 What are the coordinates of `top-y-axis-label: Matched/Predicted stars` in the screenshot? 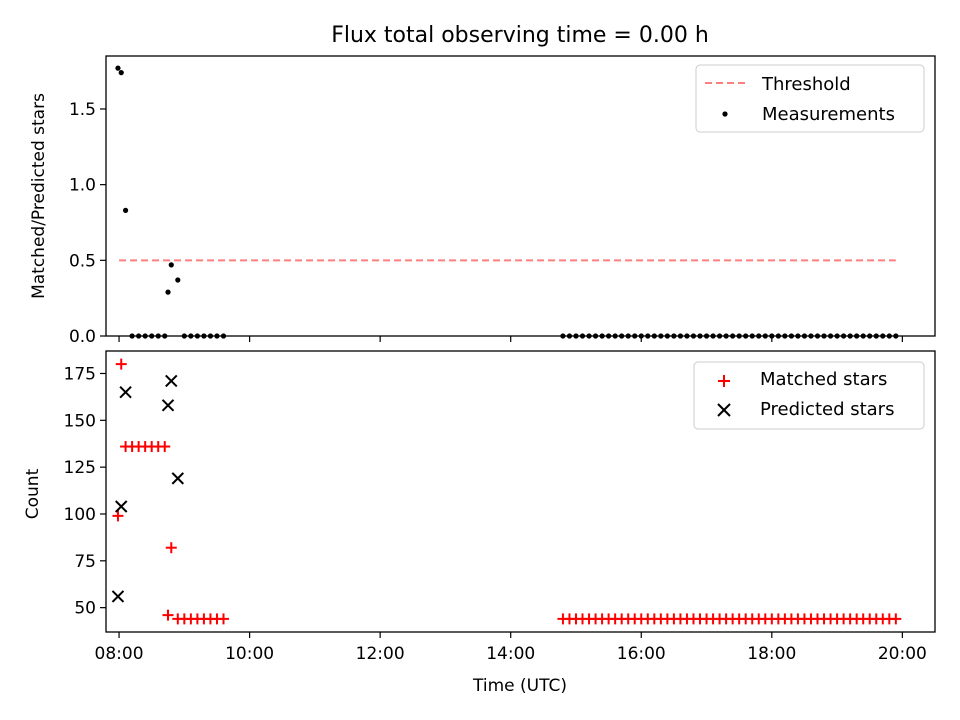 It's located at (39, 196).